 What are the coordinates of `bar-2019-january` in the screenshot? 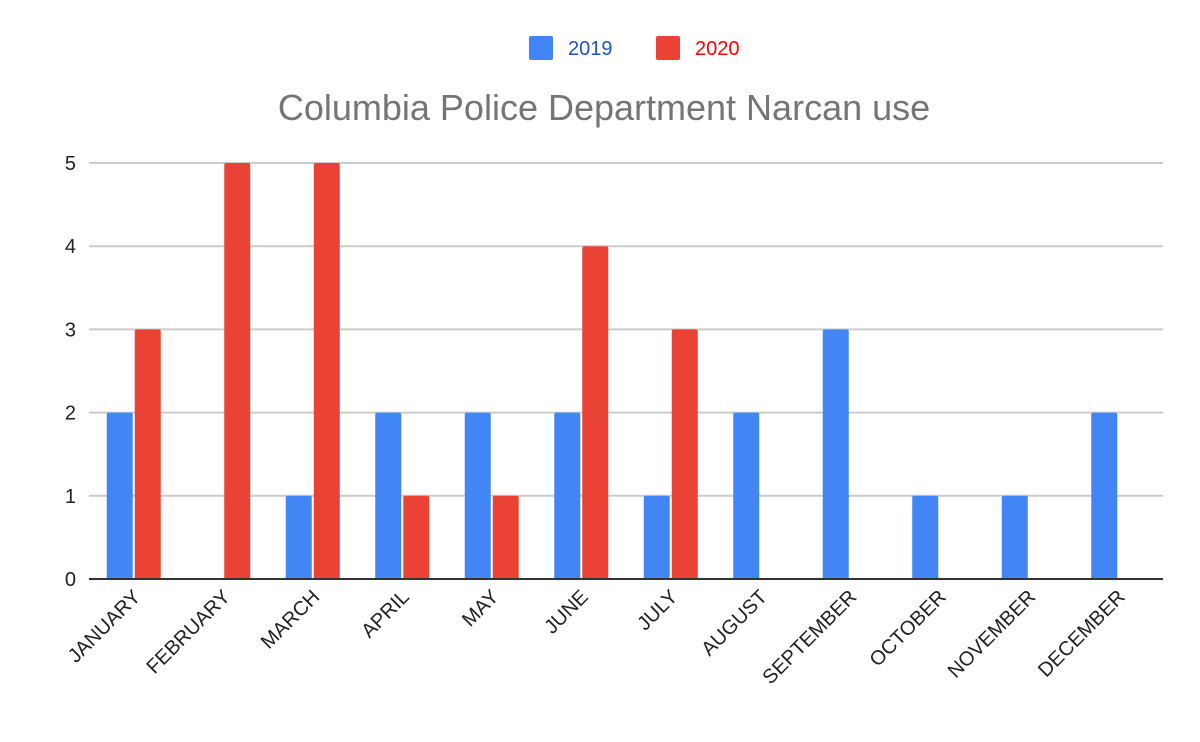 It's located at (119, 495).